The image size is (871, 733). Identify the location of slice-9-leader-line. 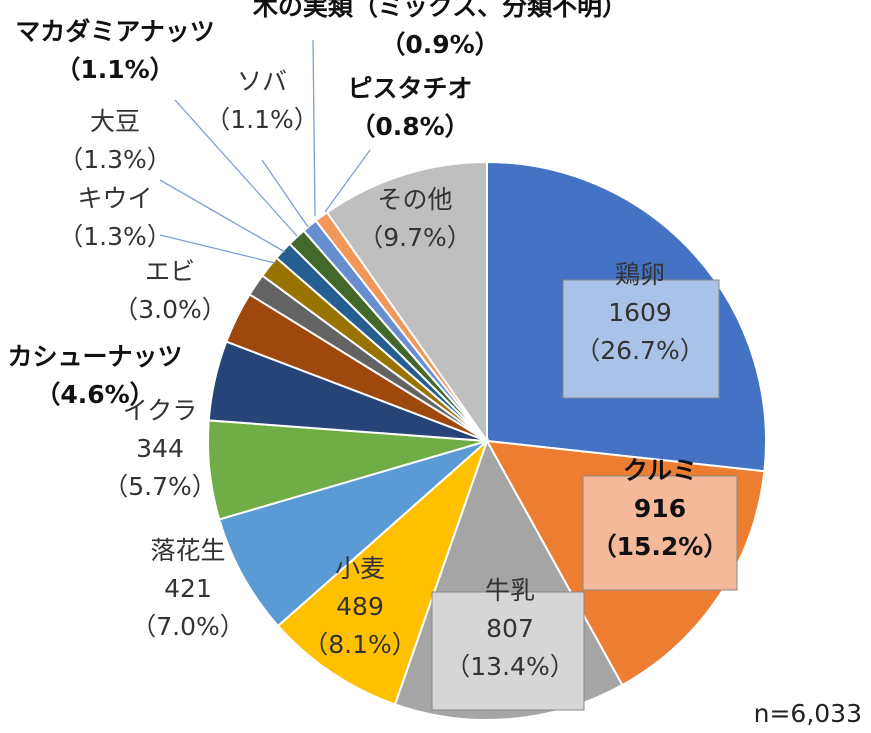
(222, 216).